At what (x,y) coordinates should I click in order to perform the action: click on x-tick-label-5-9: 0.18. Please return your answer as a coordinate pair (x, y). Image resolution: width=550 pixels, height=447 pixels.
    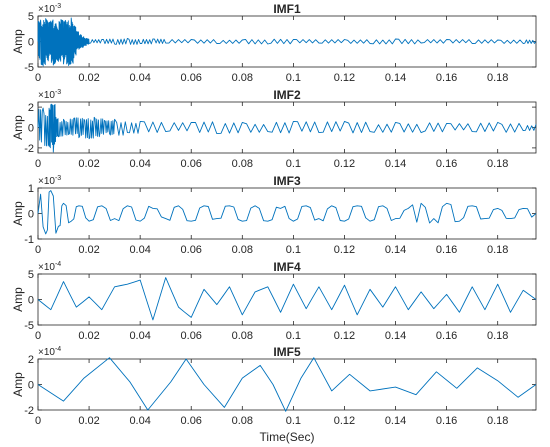
    Looking at the image, I should click on (497, 421).